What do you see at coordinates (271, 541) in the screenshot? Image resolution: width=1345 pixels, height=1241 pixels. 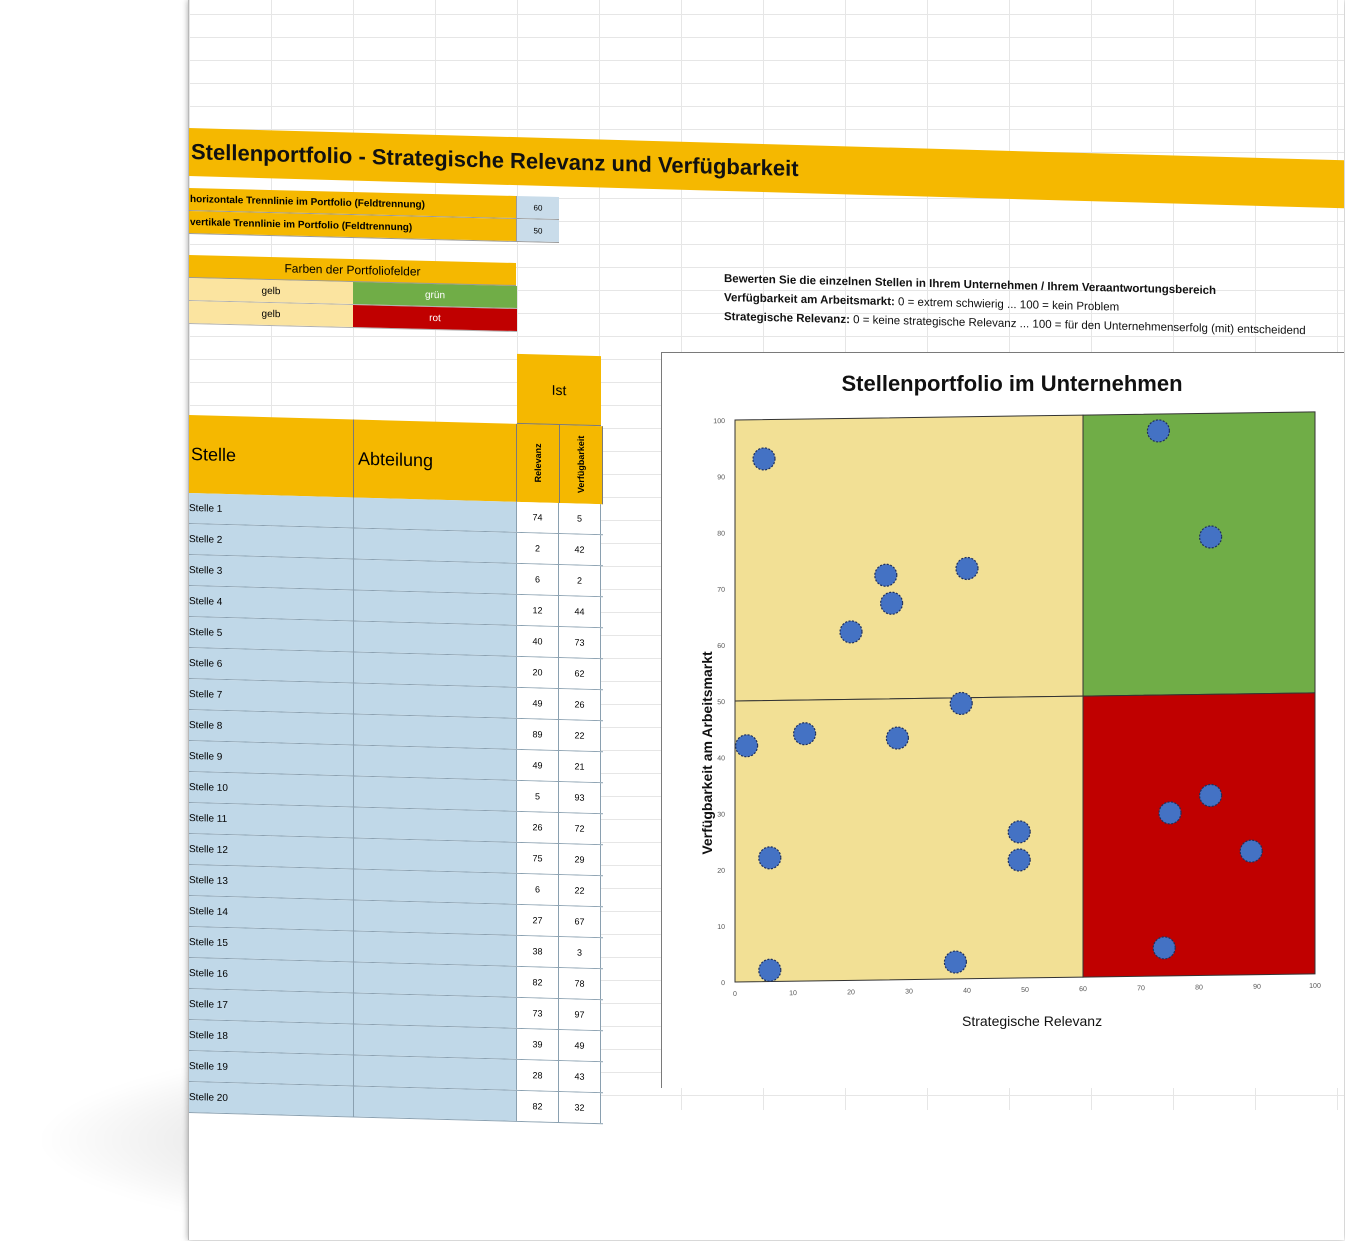 I see `cell-stelle: Stelle 2` at bounding box center [271, 541].